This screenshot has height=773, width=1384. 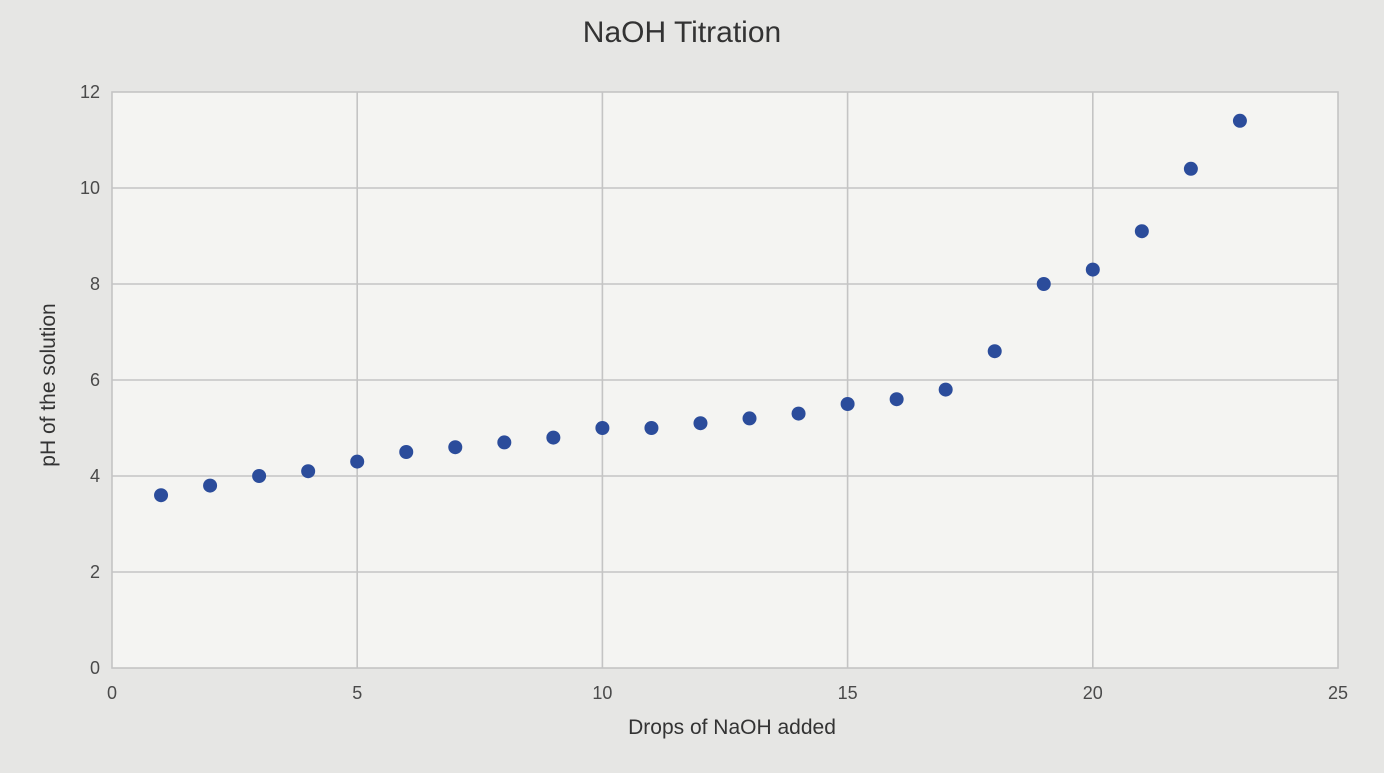 I want to click on chart-title: NaOH Titration, so click(x=682, y=32).